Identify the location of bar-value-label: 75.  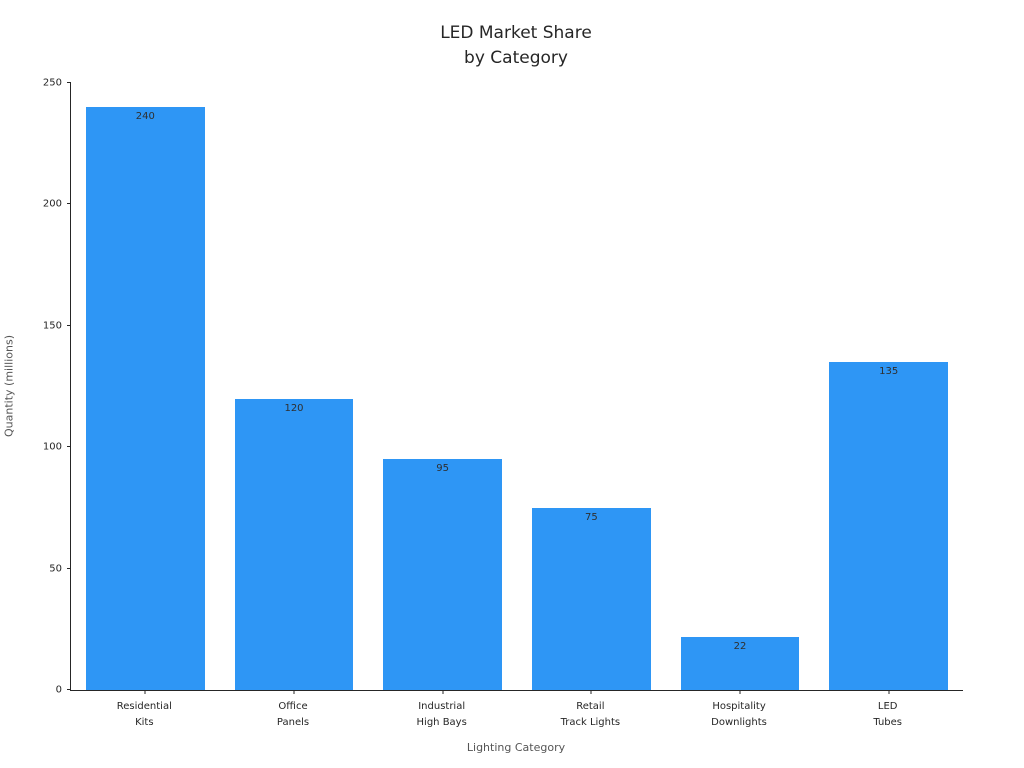
(591, 517).